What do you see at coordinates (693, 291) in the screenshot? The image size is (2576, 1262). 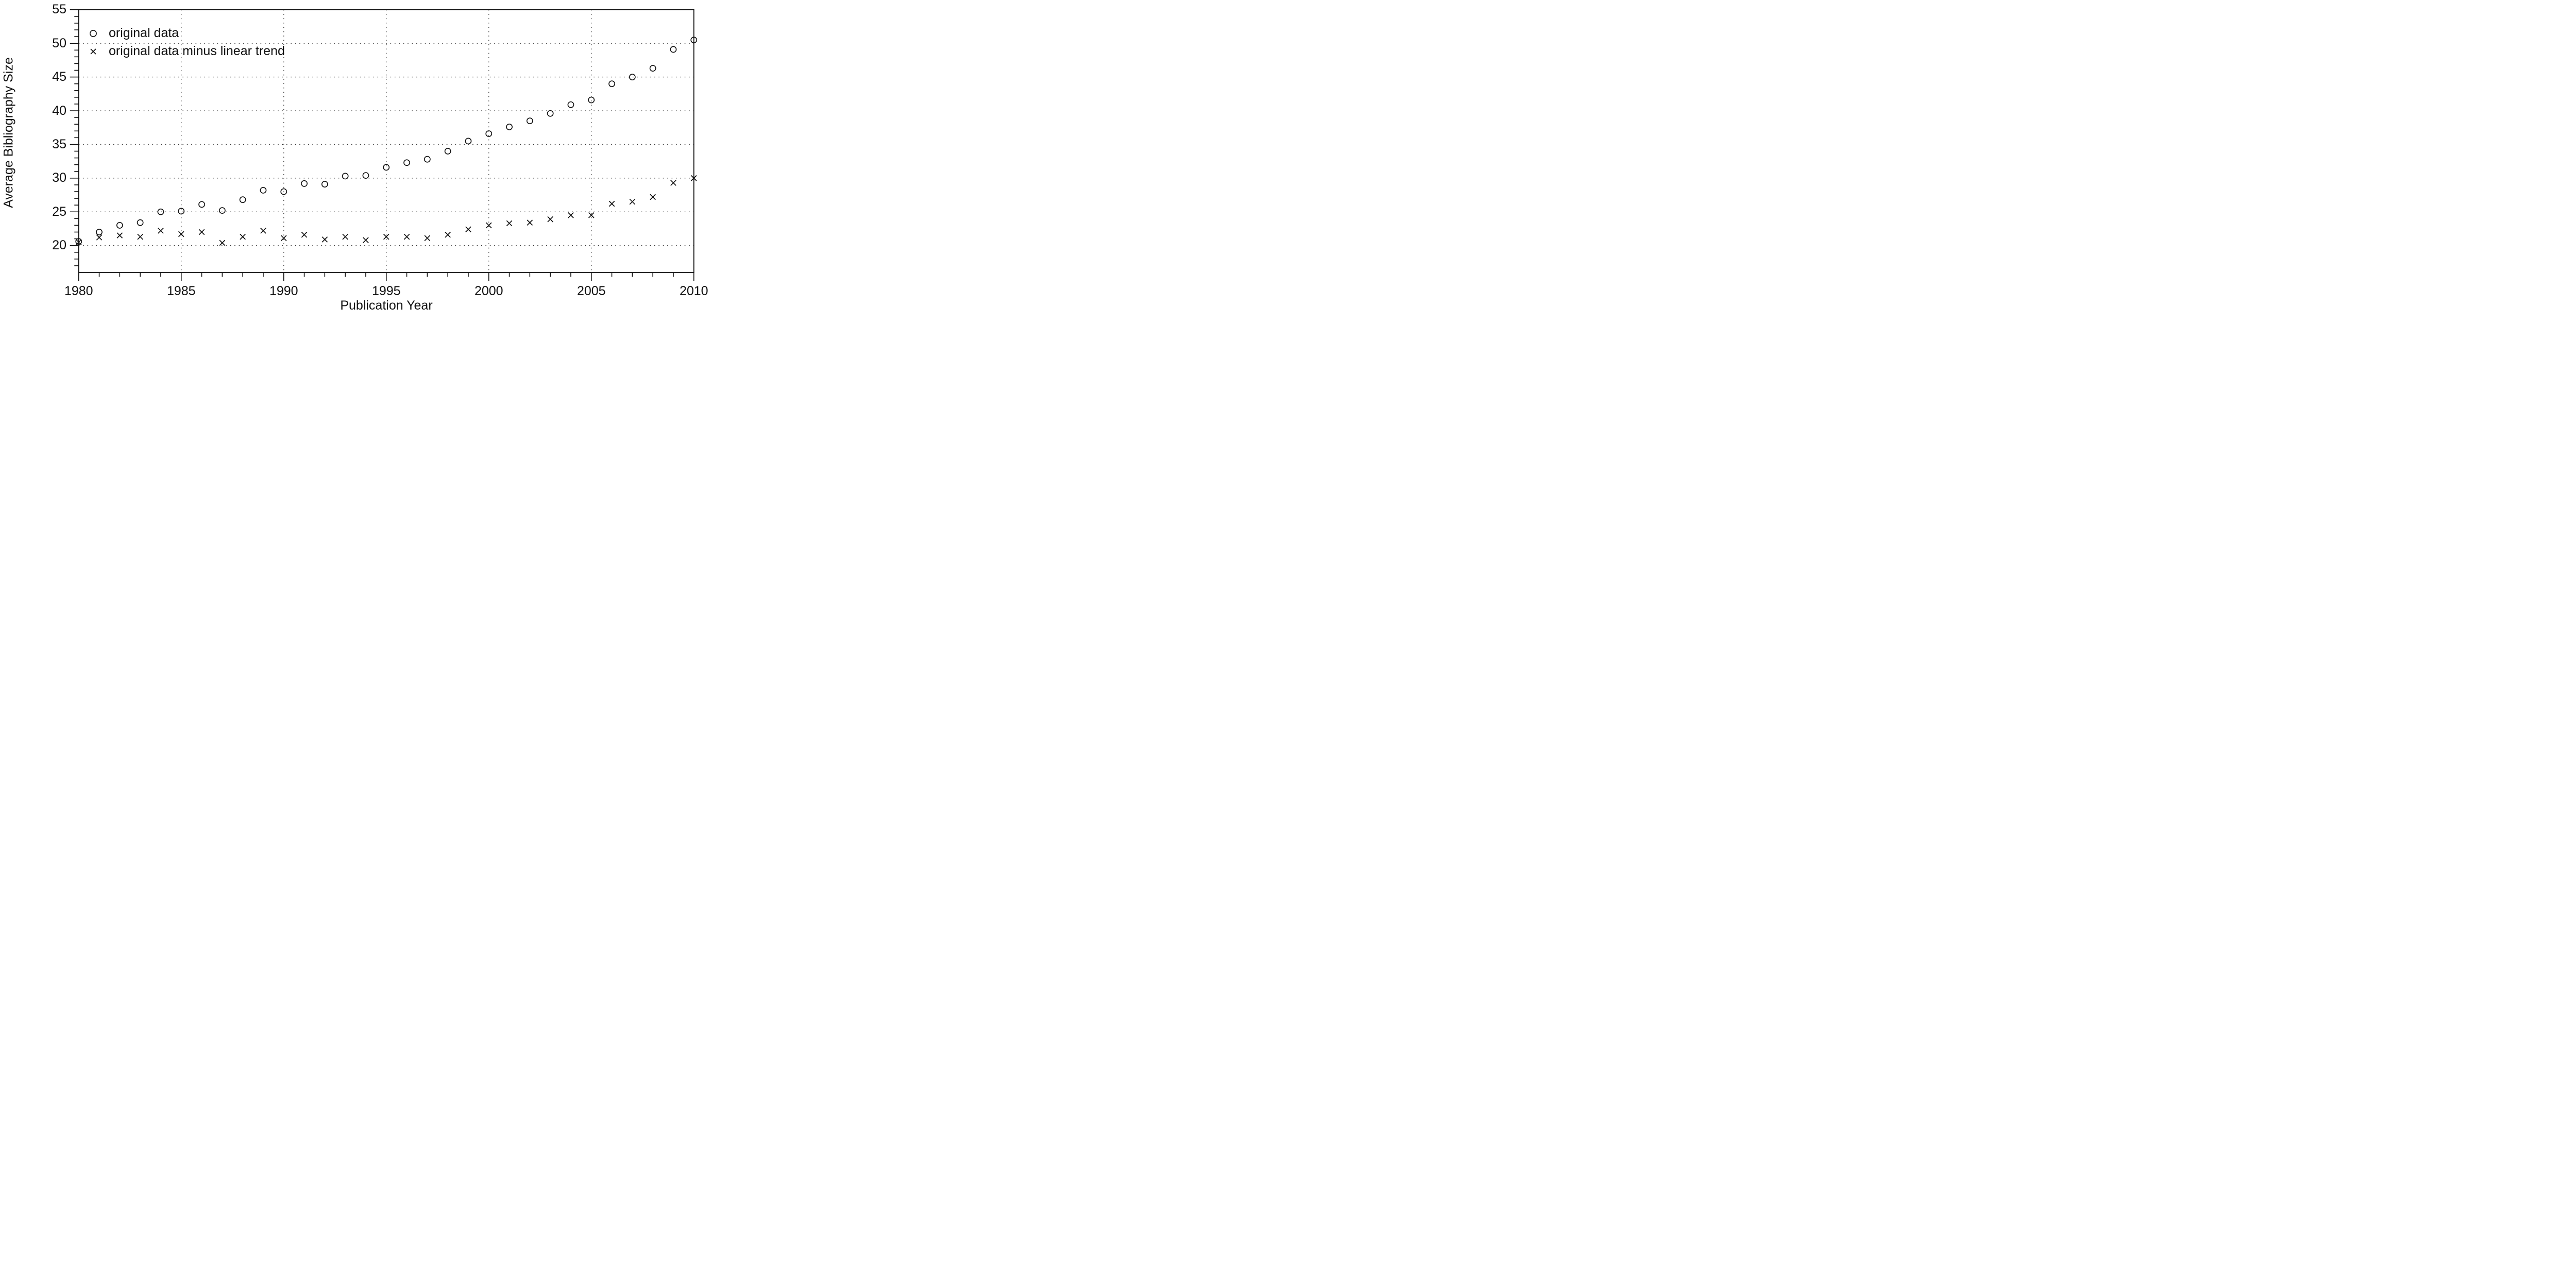 I see `x-tick-label: 2010` at bounding box center [693, 291].